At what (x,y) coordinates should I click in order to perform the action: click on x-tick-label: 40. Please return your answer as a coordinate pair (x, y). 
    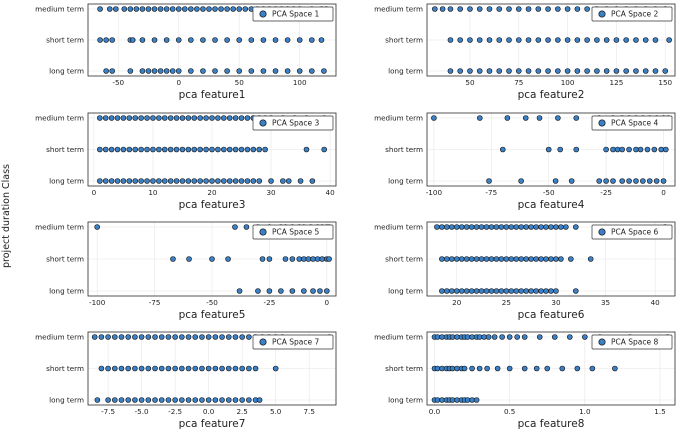
    Looking at the image, I should click on (331, 192).